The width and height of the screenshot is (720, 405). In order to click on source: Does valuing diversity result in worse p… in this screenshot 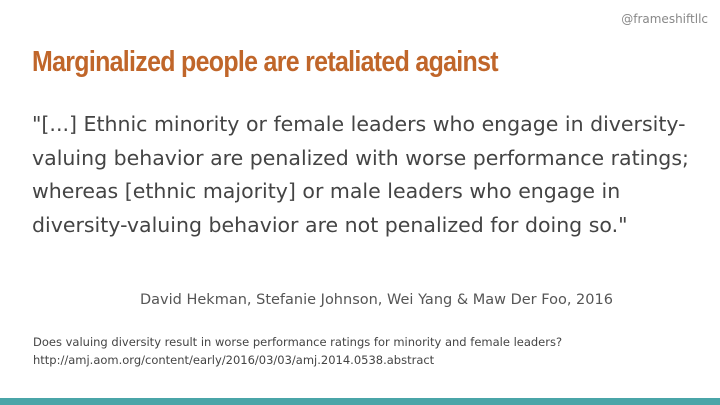, I will do `click(297, 351)`.